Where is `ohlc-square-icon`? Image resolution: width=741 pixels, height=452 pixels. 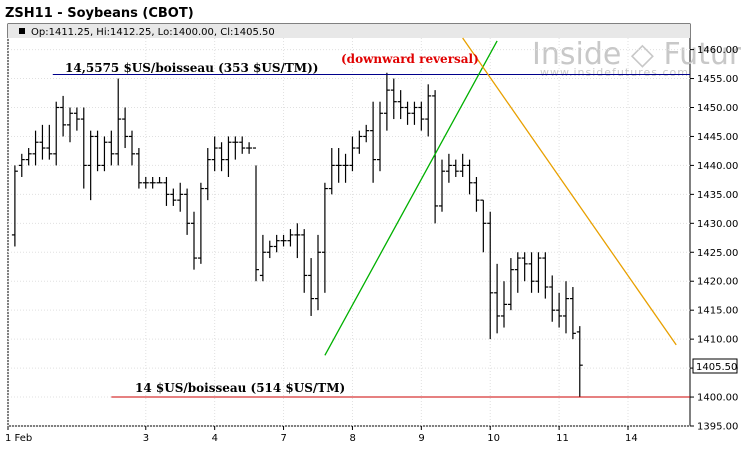 ohlc-square-icon is located at coordinates (22, 31).